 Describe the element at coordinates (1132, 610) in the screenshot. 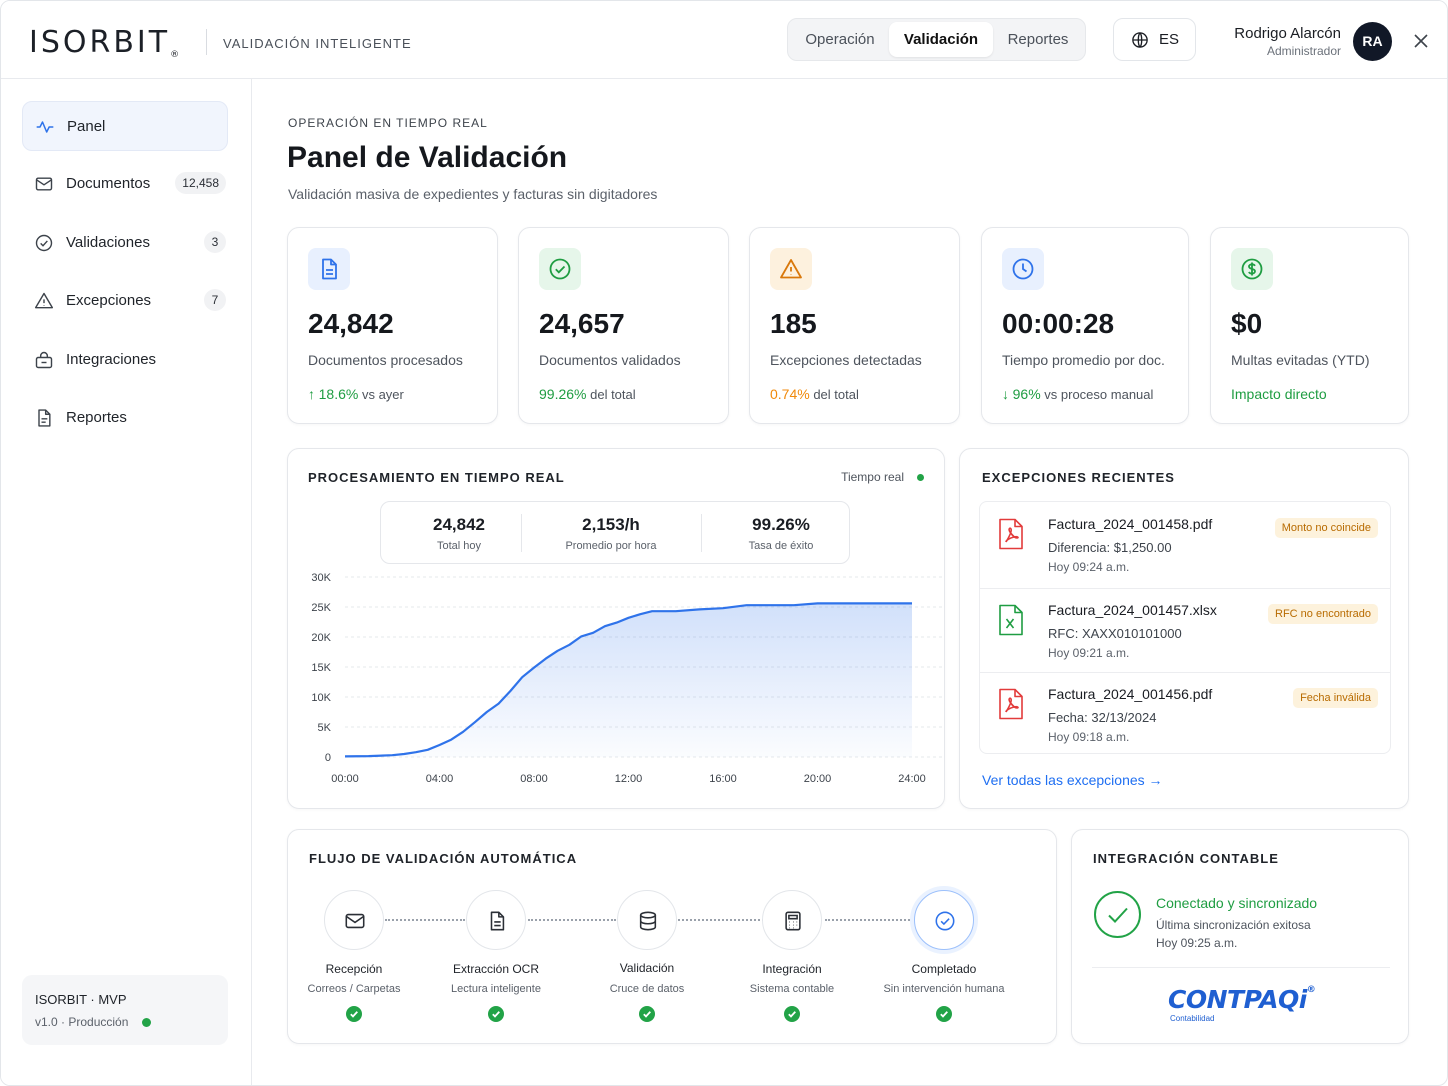

I see `exception-file-name: Factura_2024_001457.xlsx` at that location.